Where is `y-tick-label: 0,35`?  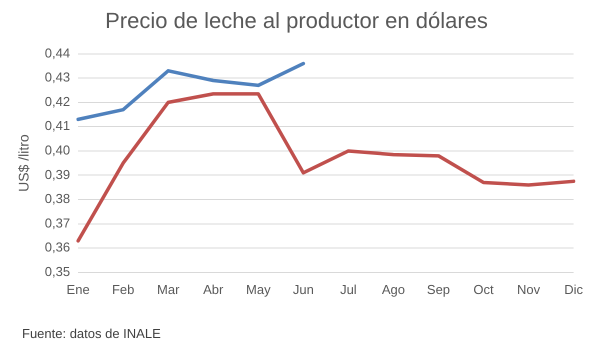 y-tick-label: 0,35 is located at coordinates (57, 271).